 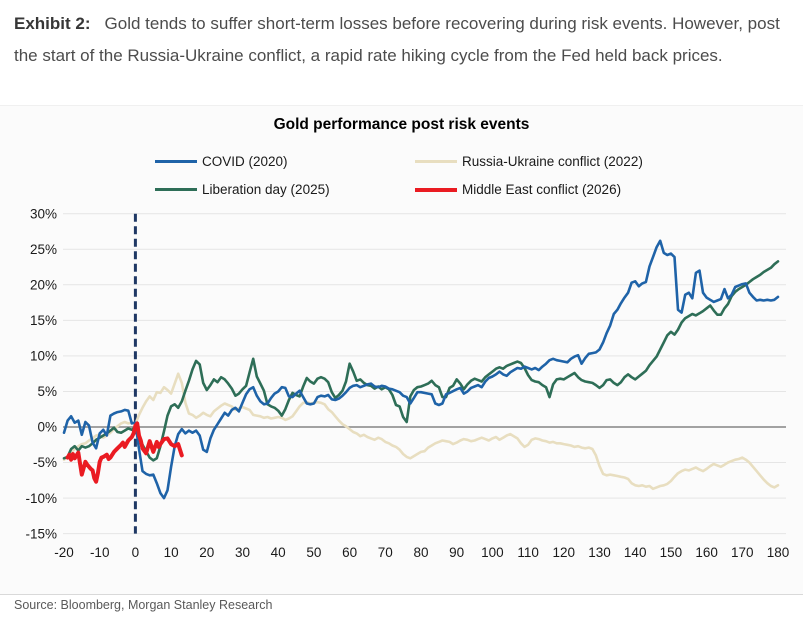 I want to click on covid-2020-line-swatch, so click(x=176, y=161).